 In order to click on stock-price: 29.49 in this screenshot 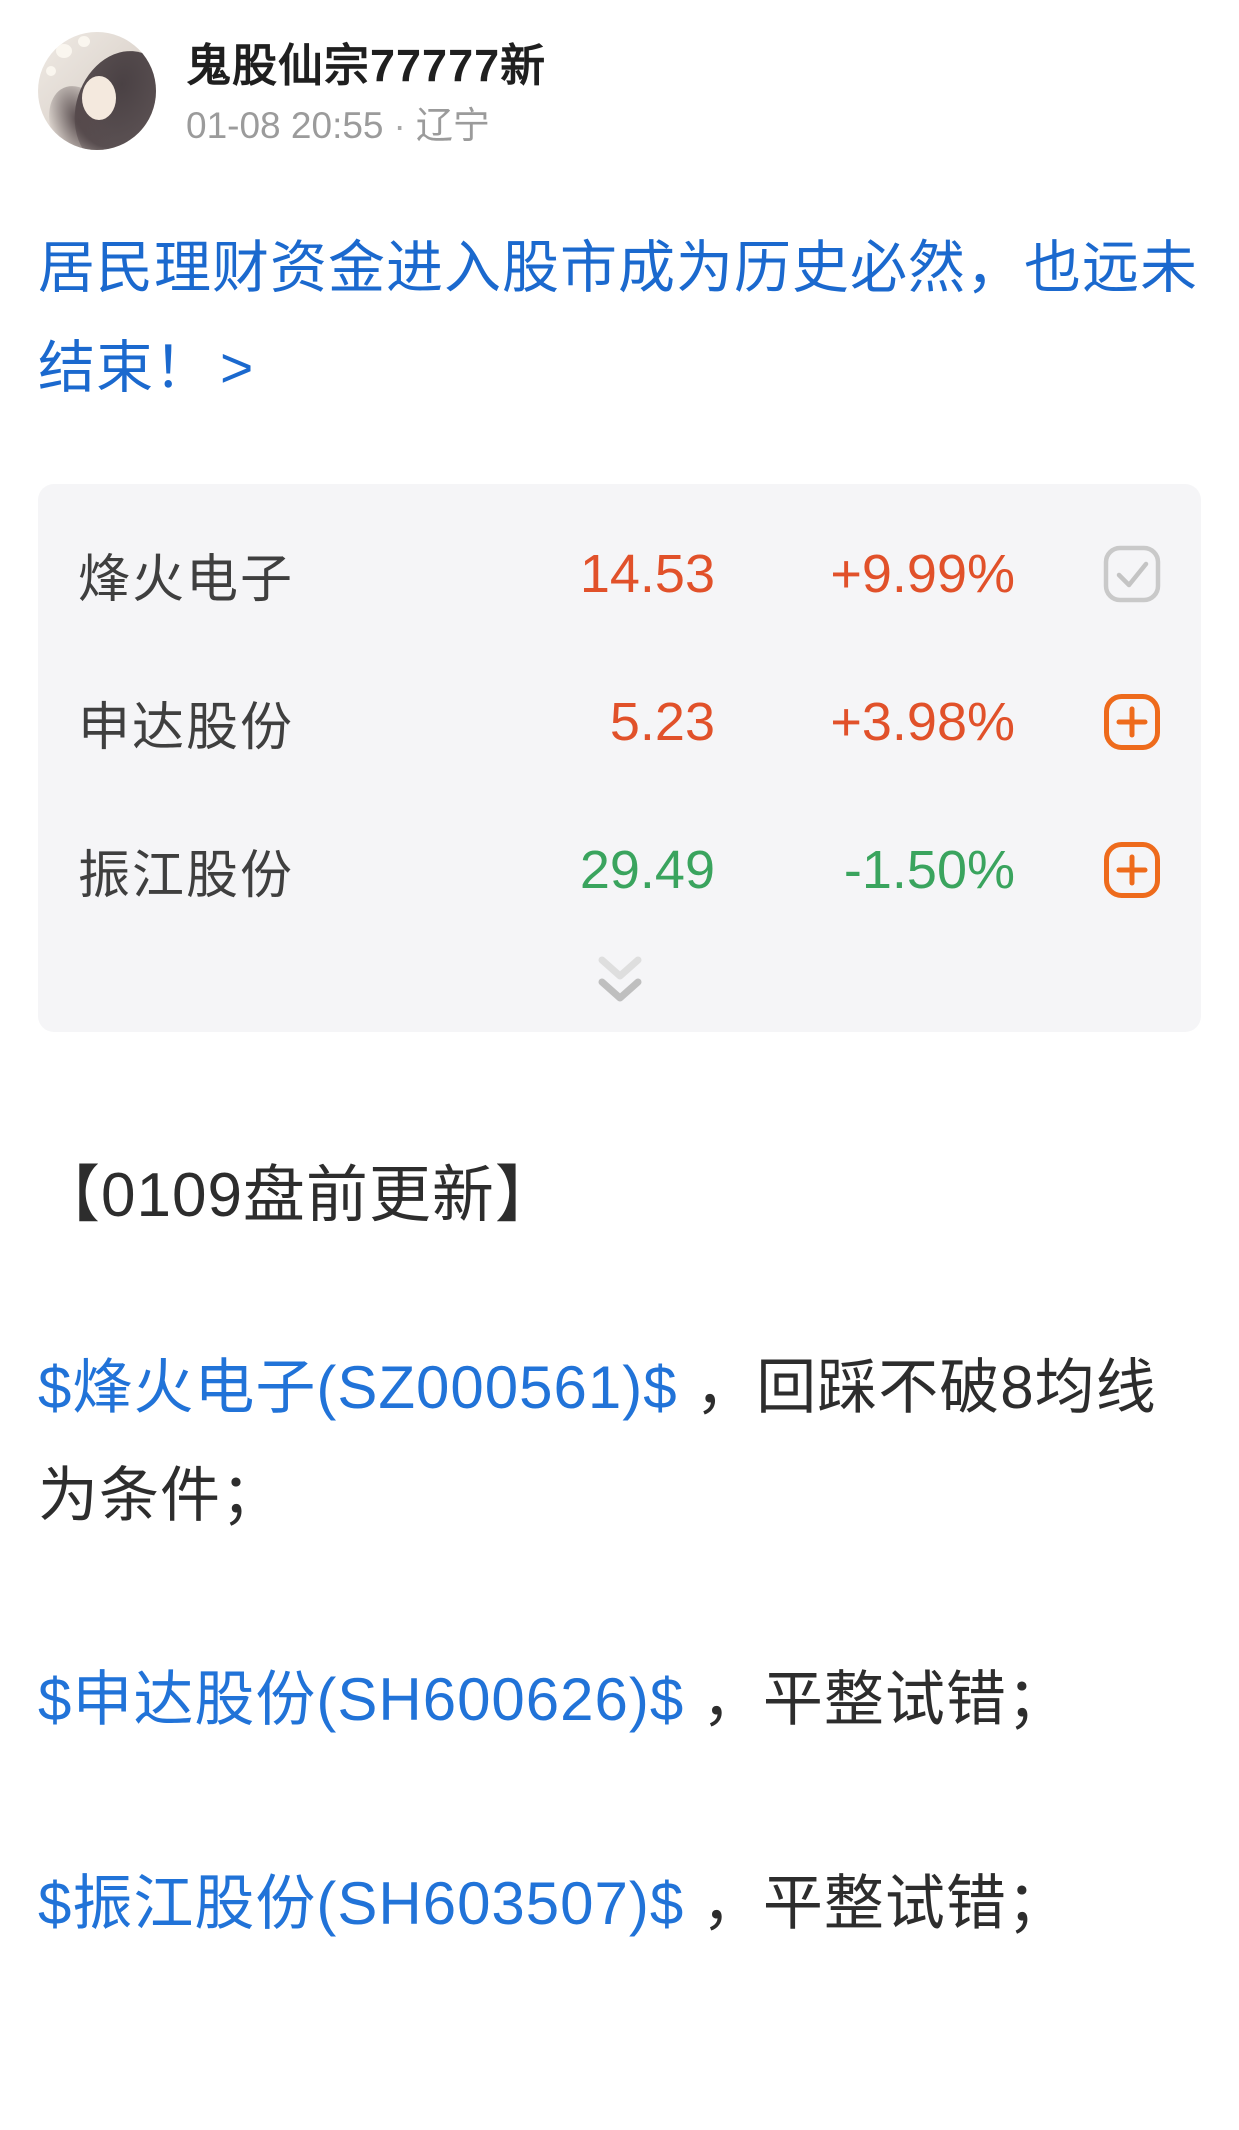, I will do `click(647, 870)`.